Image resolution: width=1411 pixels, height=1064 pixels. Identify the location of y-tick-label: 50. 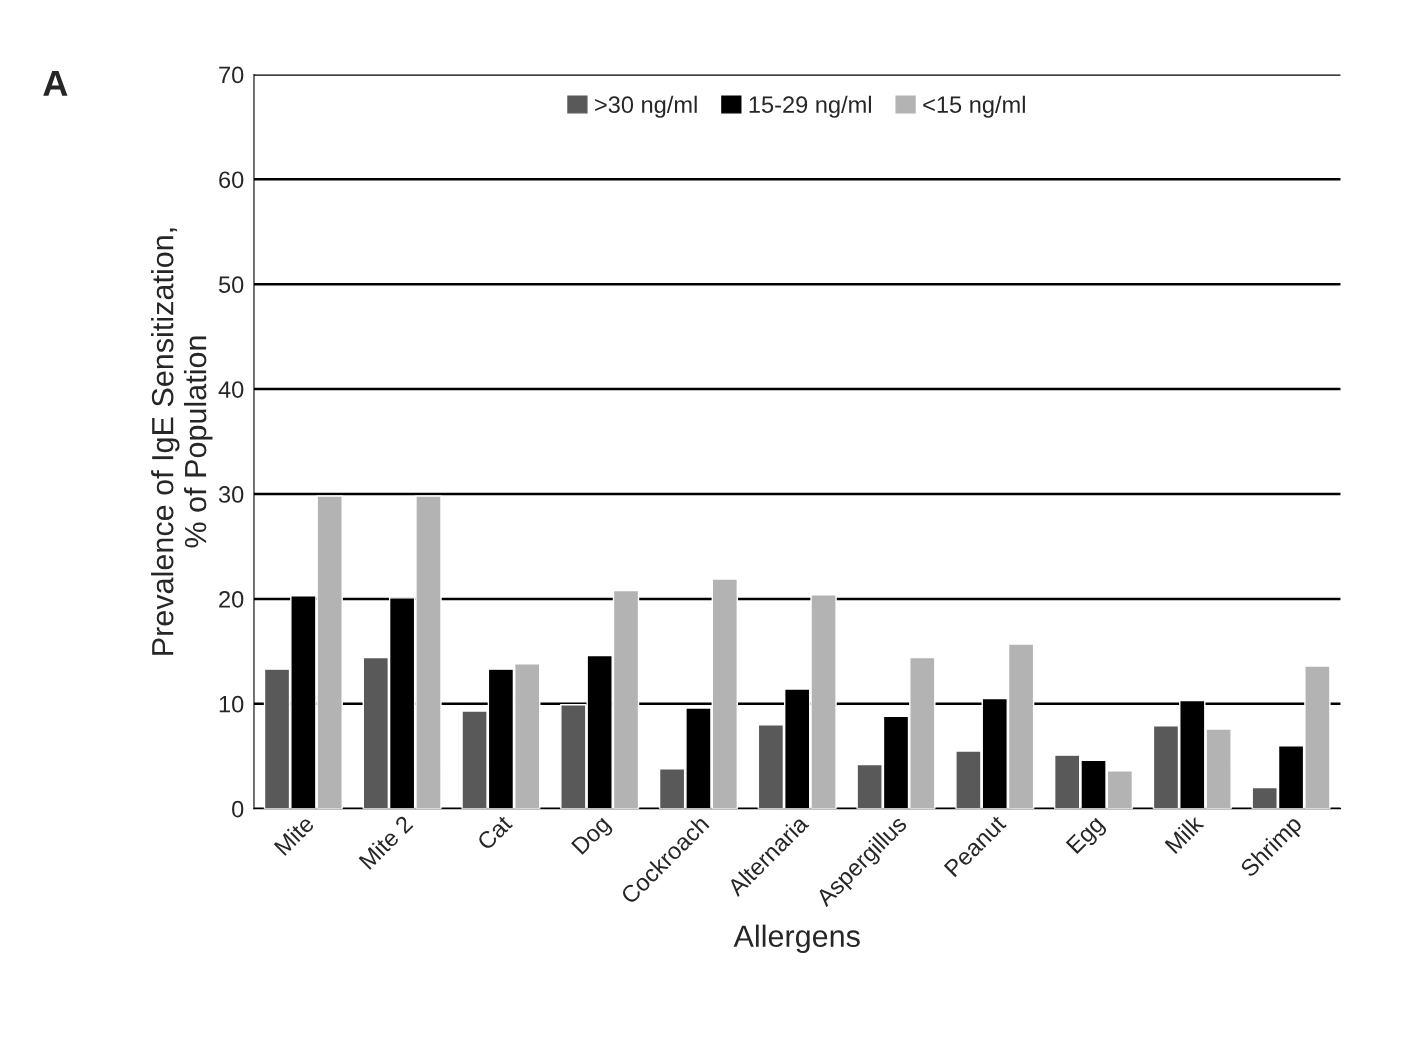
(231, 285).